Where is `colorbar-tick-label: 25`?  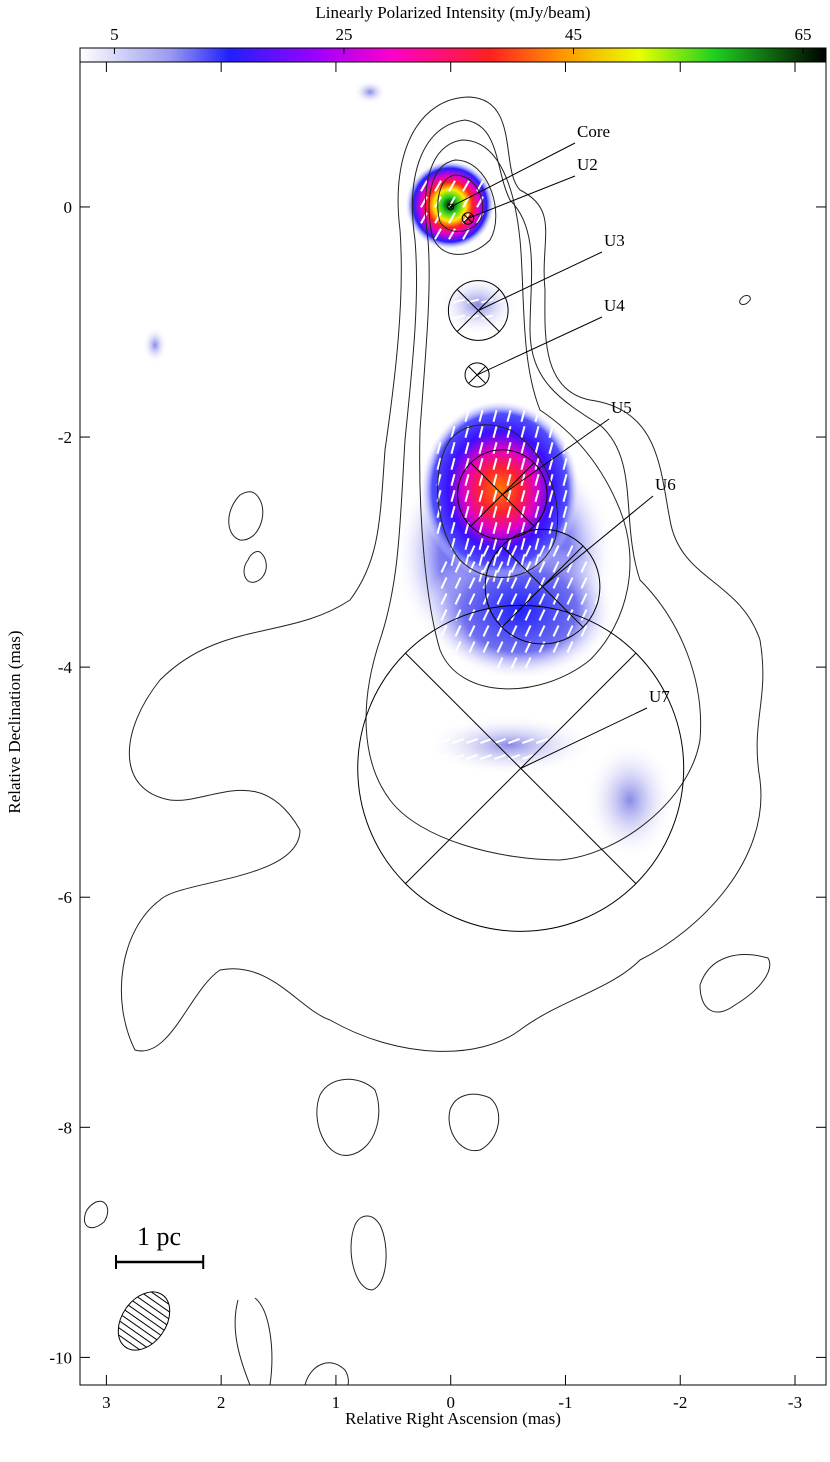
colorbar-tick-label: 25 is located at coordinates (343, 34).